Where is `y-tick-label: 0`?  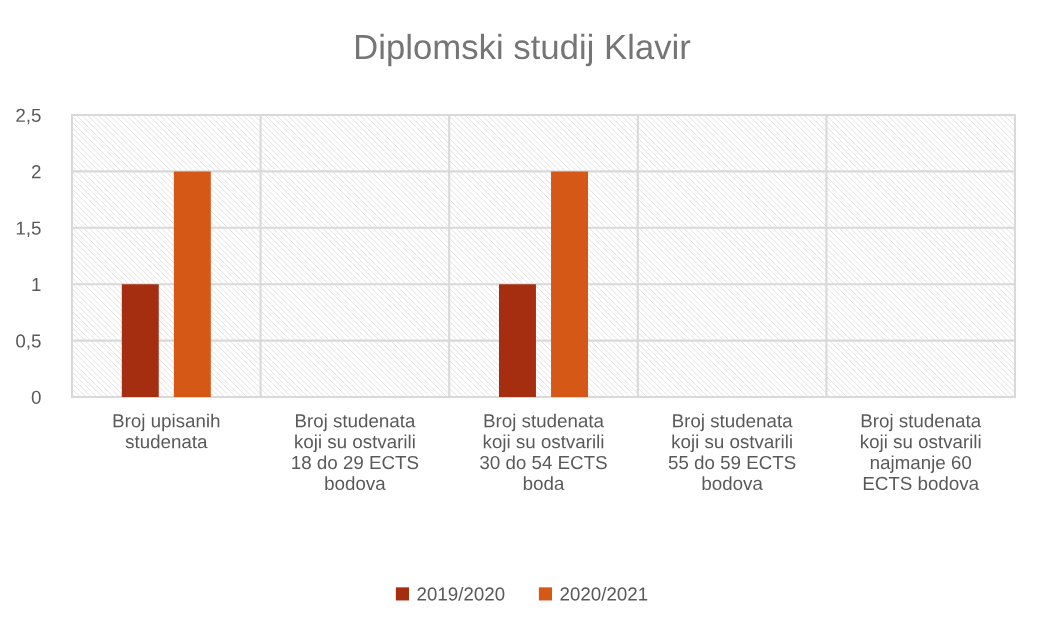 y-tick-label: 0 is located at coordinates (36, 397).